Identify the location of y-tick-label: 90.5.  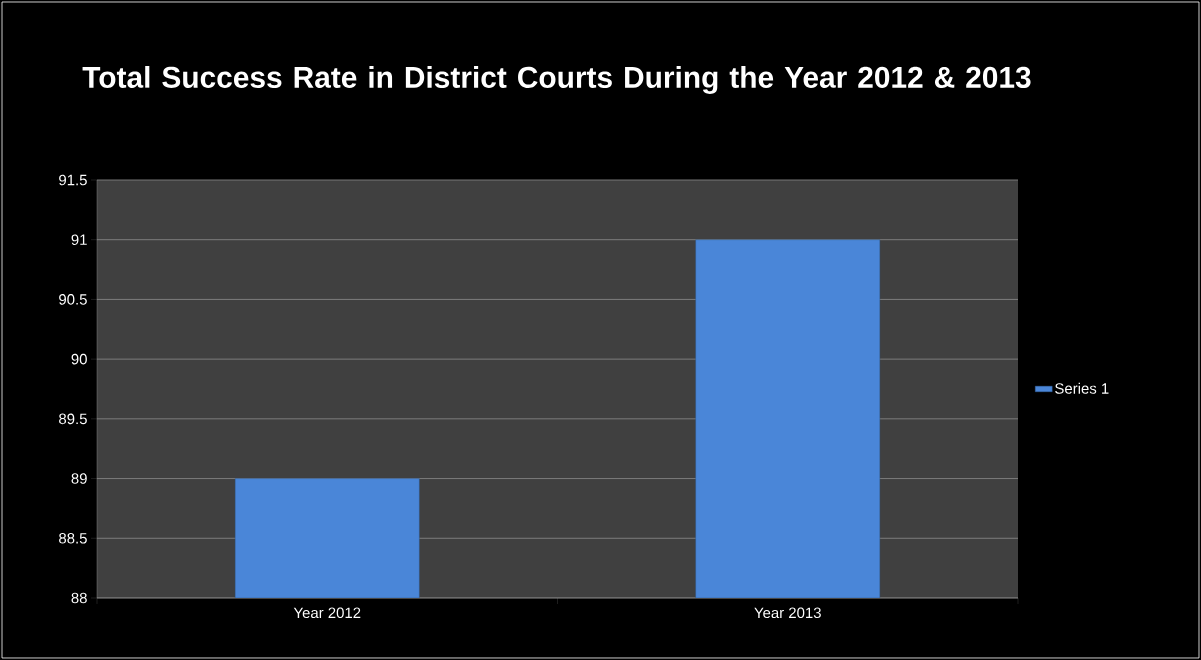
(73, 299).